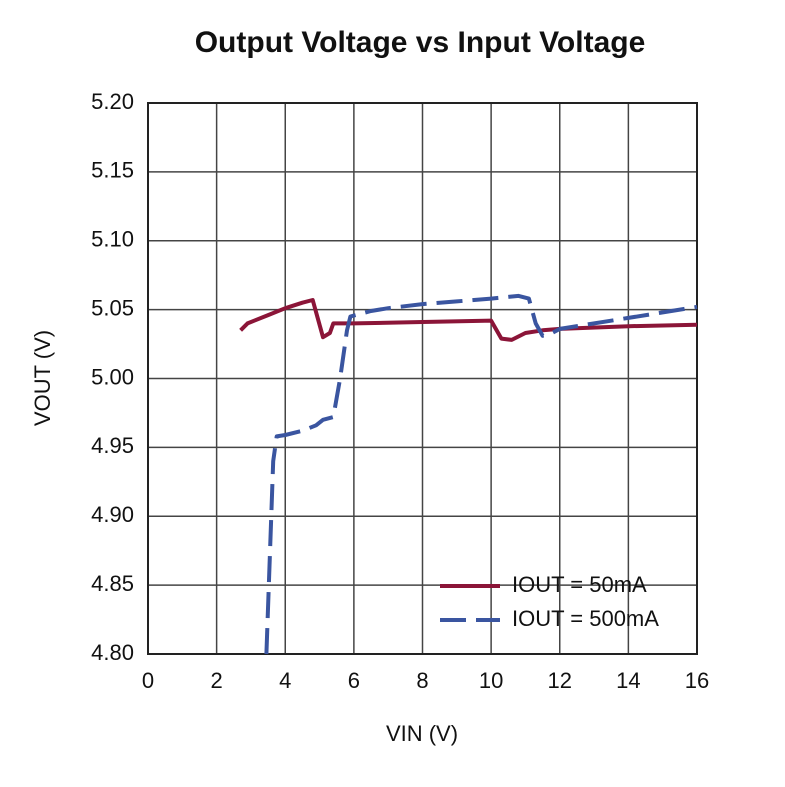 This screenshot has width=785, height=787. I want to click on data-line, so click(468, 320).